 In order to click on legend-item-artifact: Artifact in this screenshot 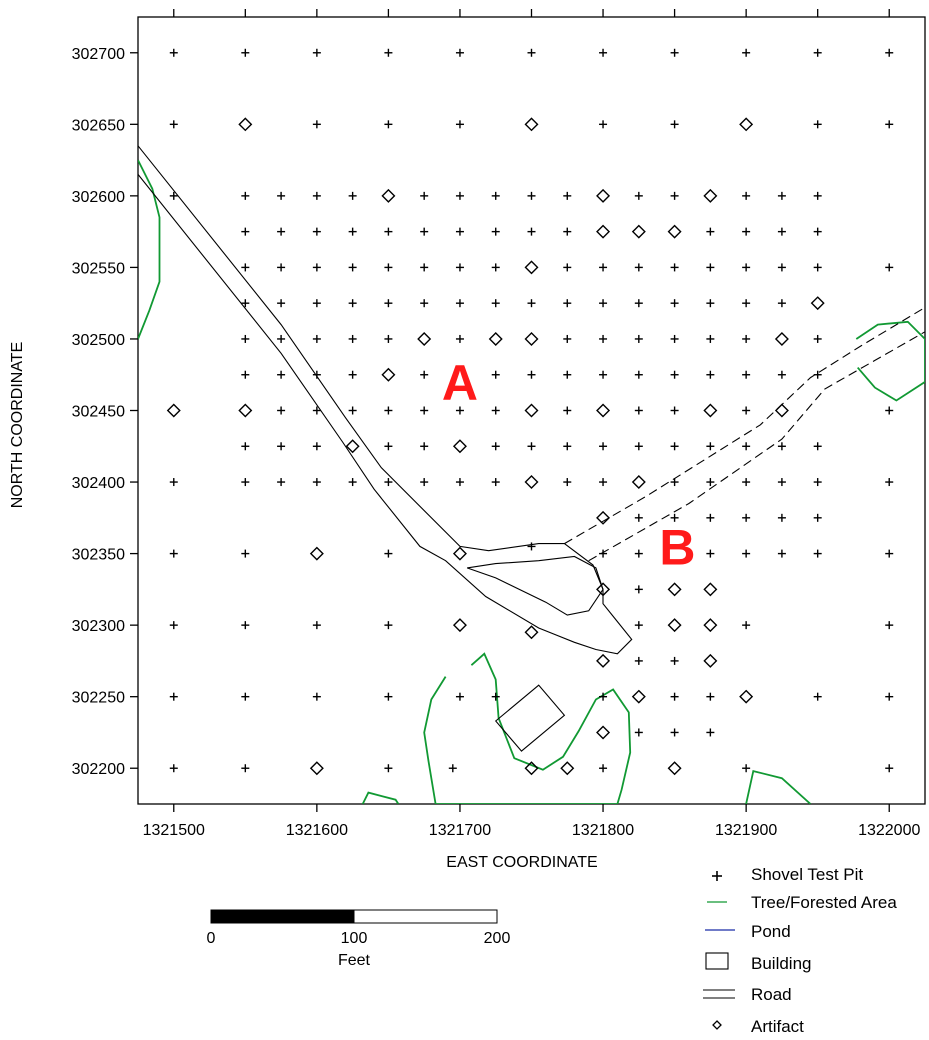, I will do `click(758, 1026)`.